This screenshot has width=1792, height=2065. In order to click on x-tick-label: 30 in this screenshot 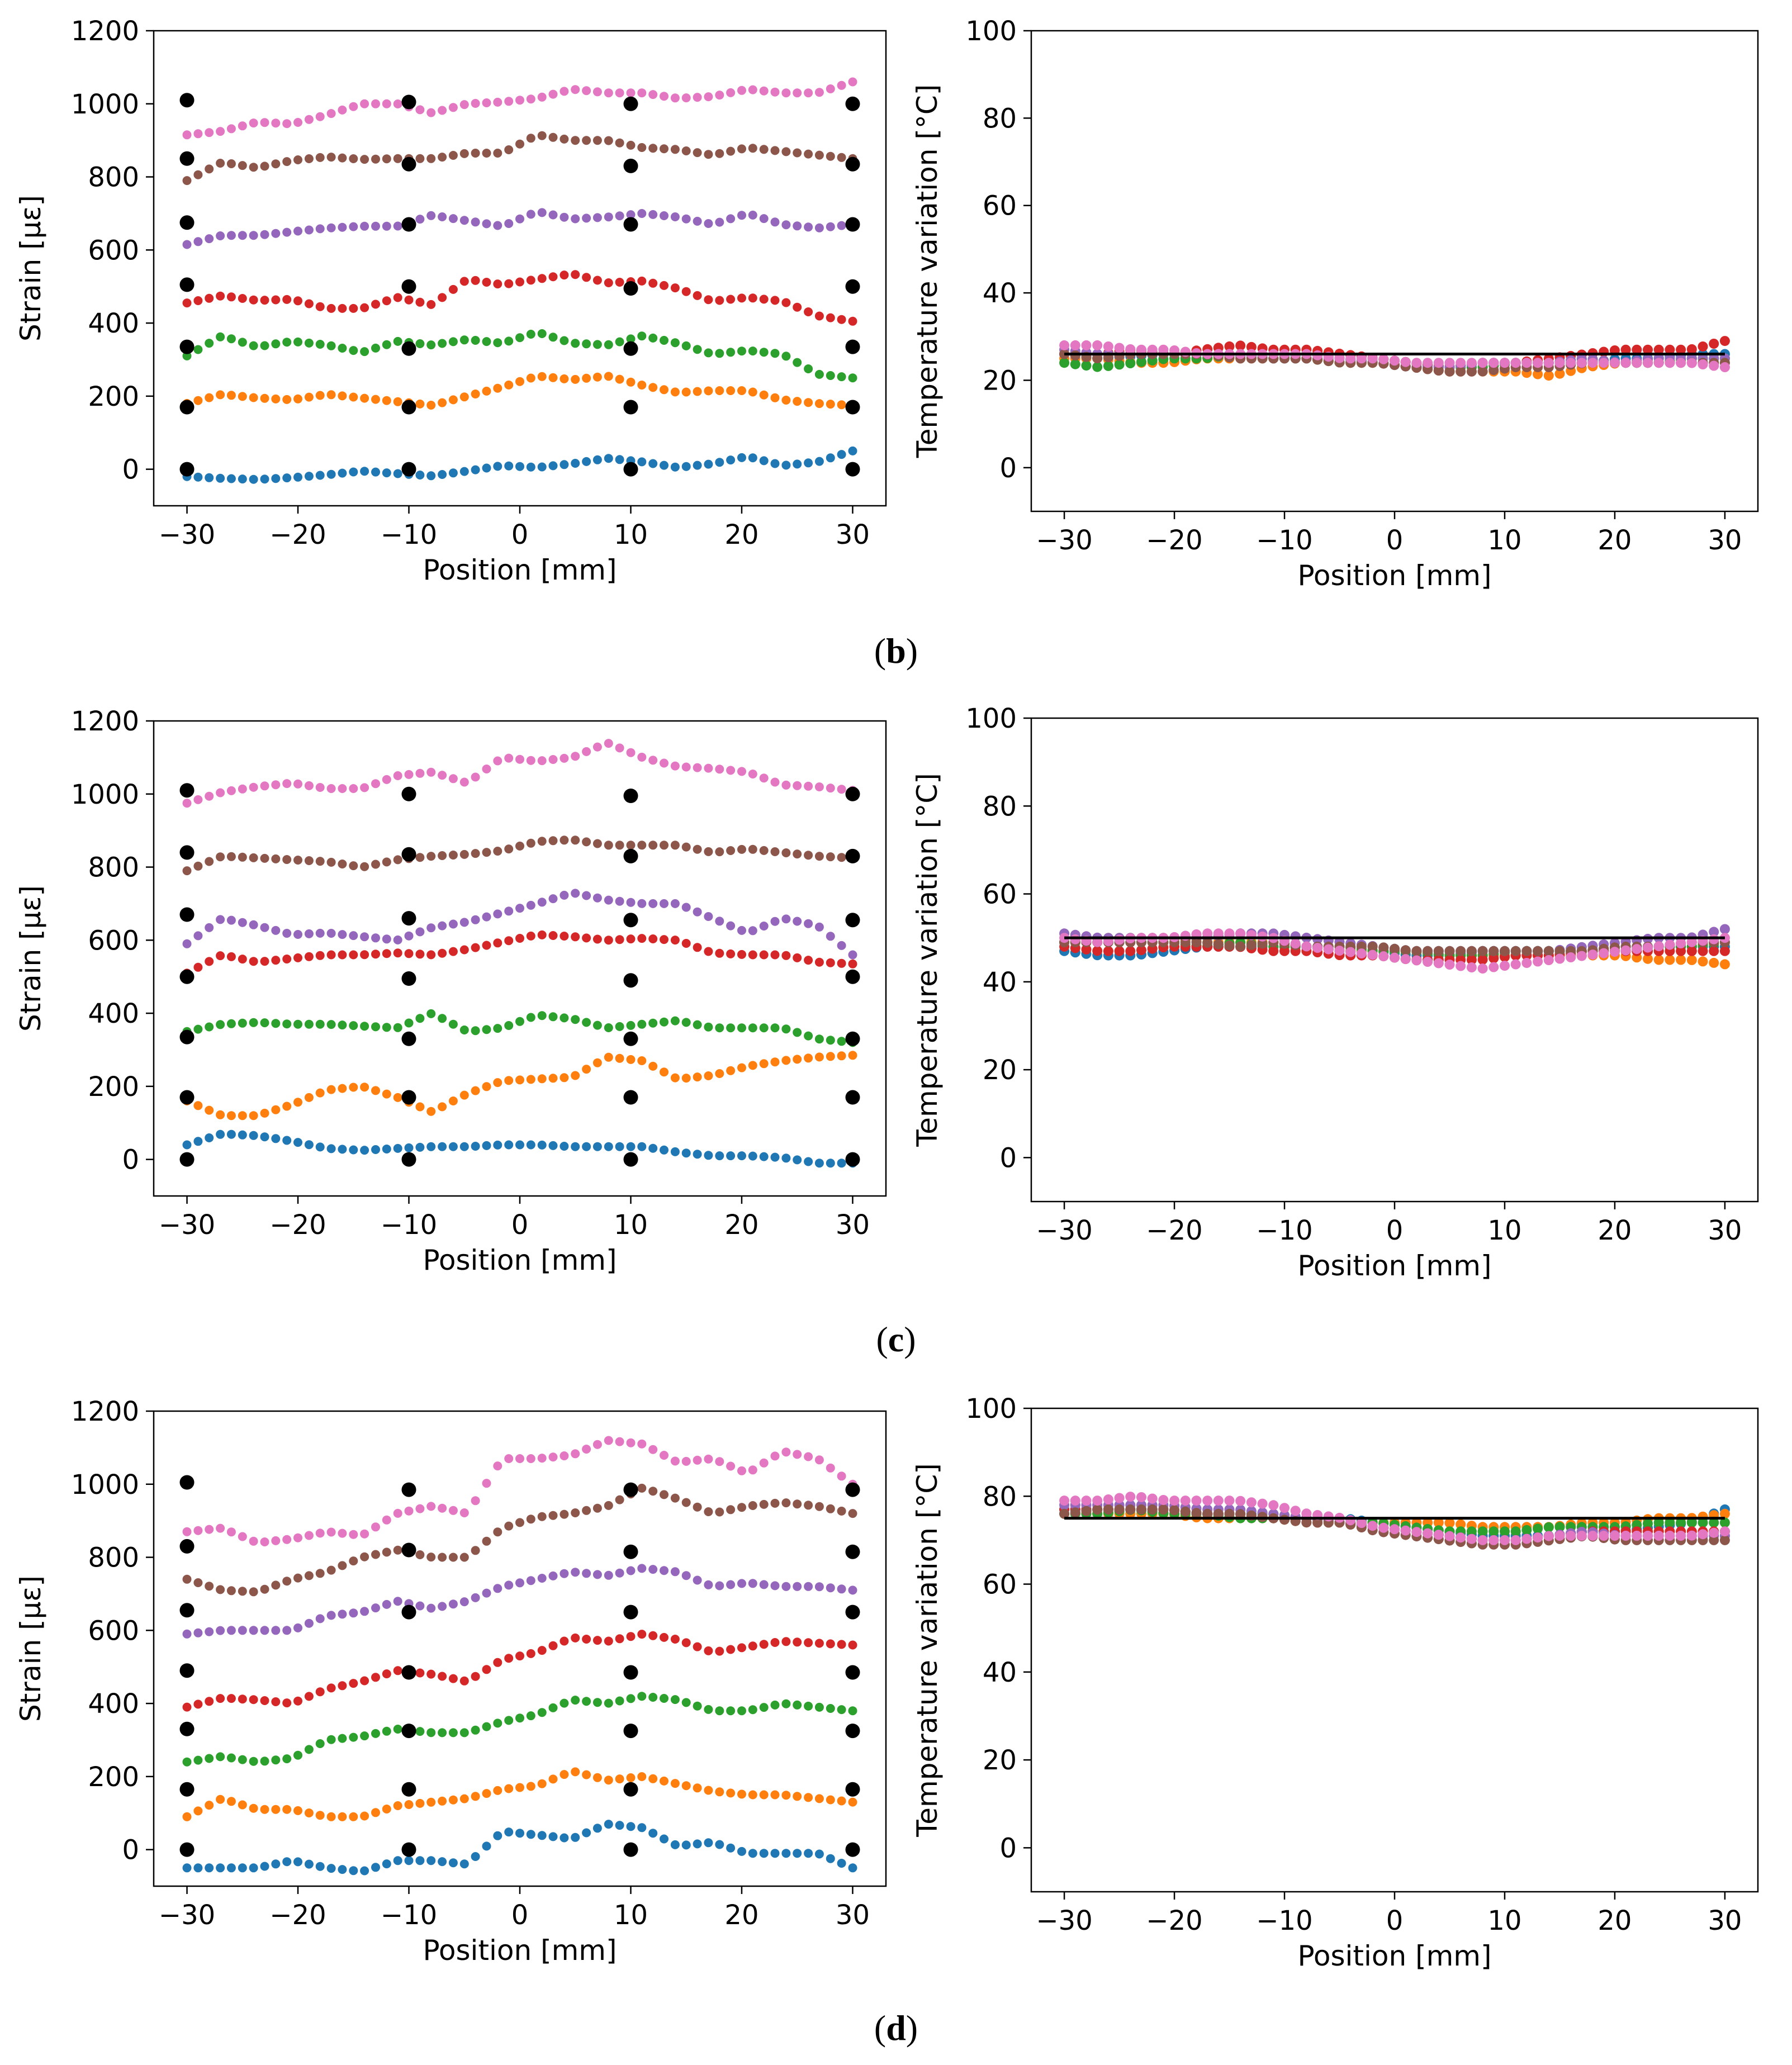, I will do `click(853, 1915)`.